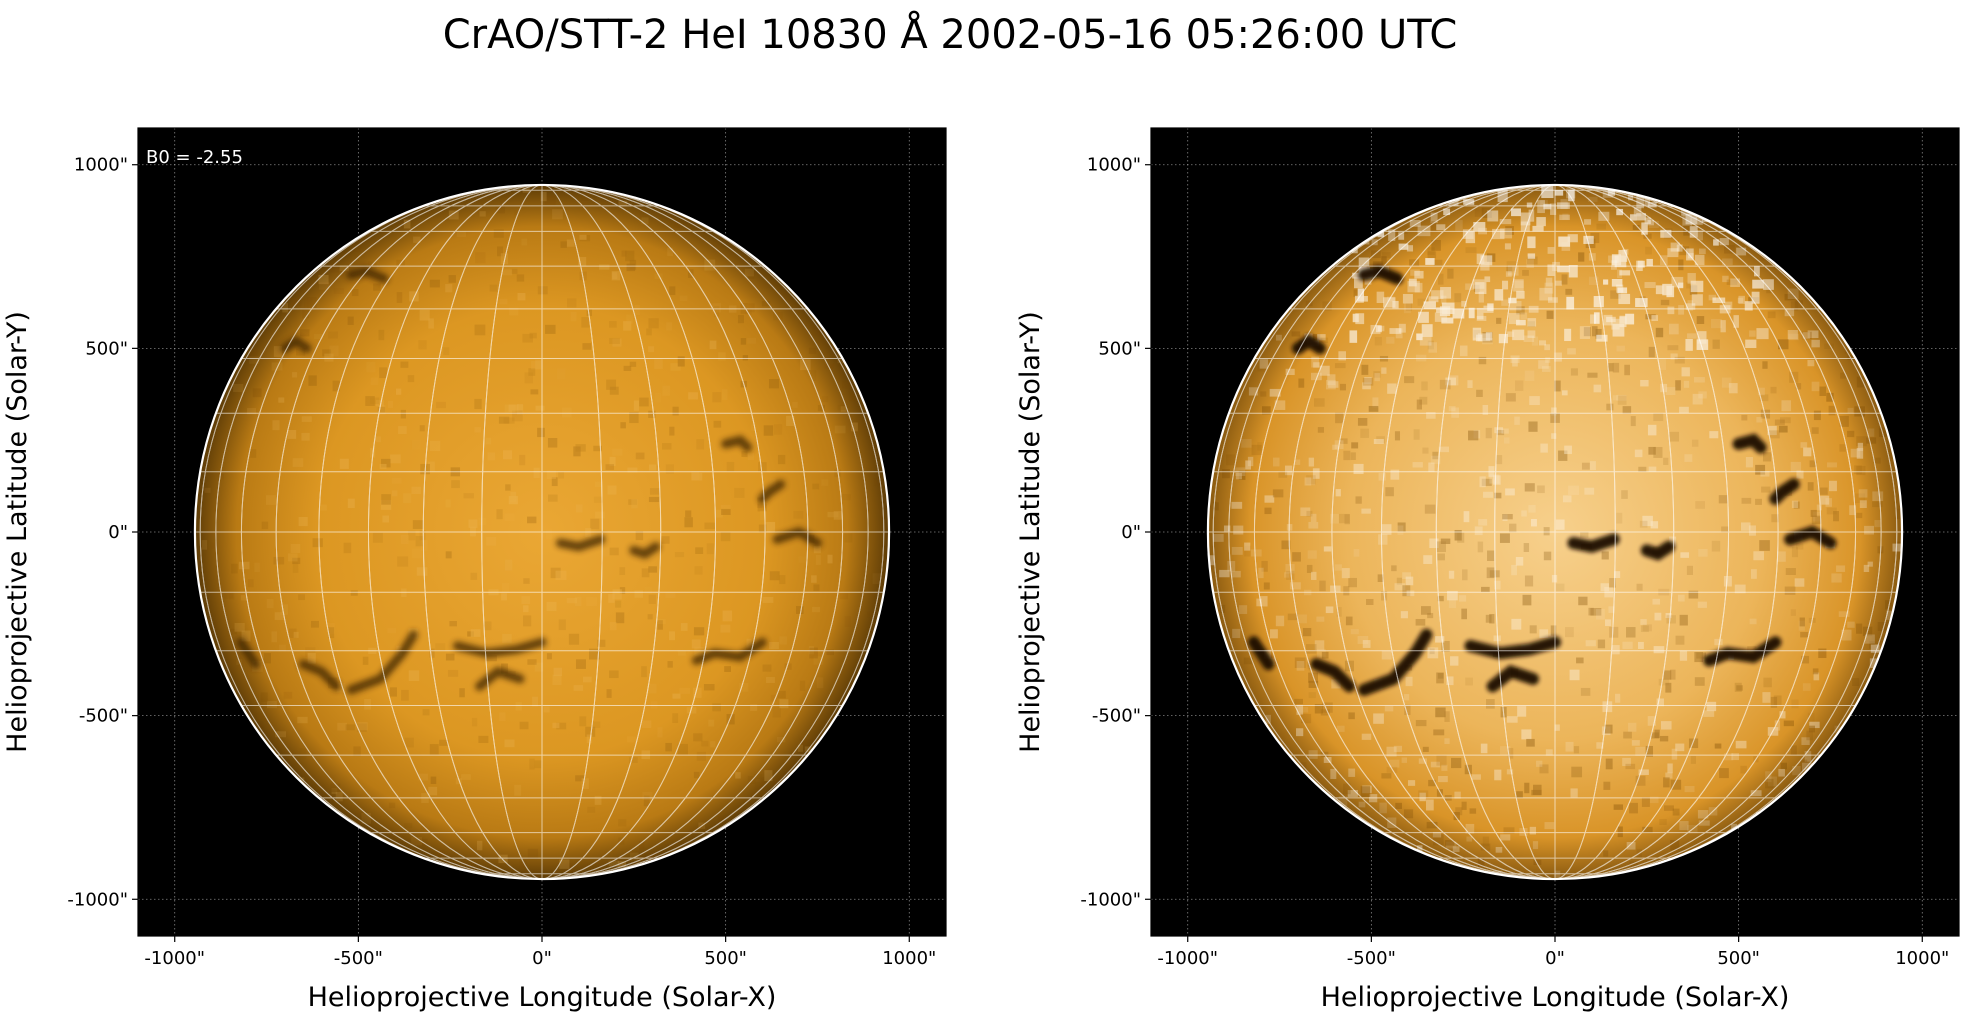 This screenshot has height=1026, width=1971. I want to click on left-y-tick-label: 0", so click(118, 532).